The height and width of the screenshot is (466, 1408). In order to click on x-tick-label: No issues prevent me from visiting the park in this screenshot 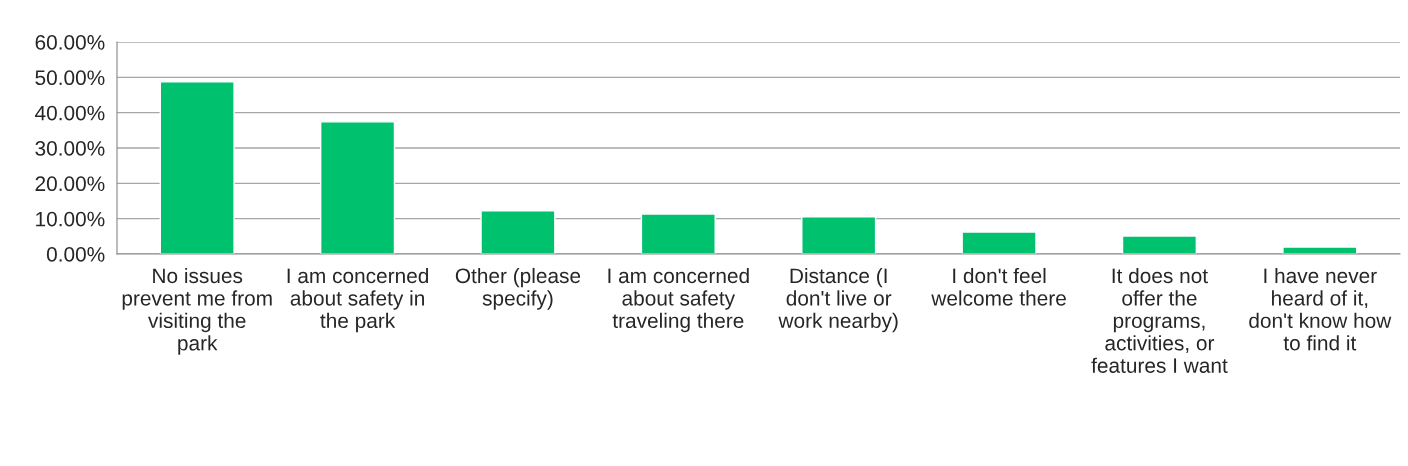, I will do `click(197, 311)`.